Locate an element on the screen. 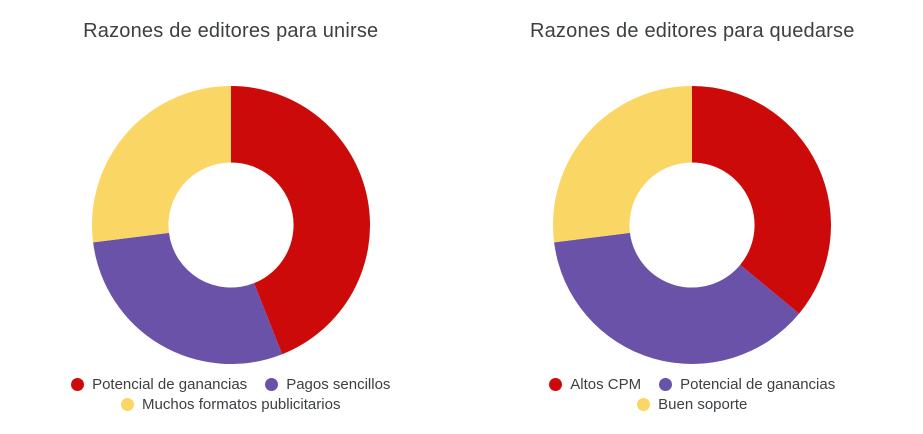 The width and height of the screenshot is (923, 434). legend-item-pagos-sencillos: Pagos sencillos is located at coordinates (327, 384).